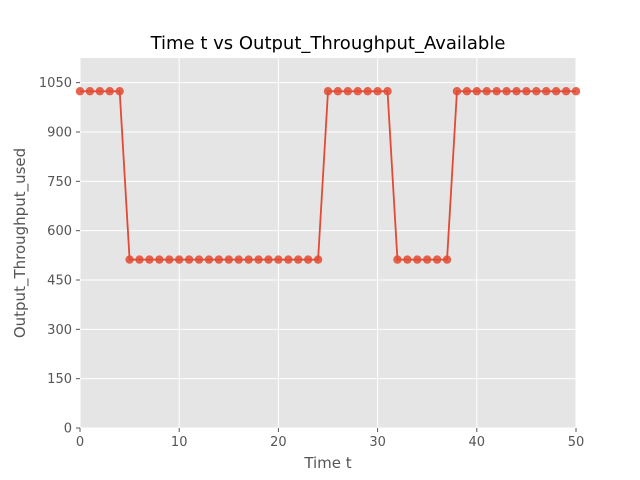  I want to click on y-axis-ticks: 0 150 300 450 600 750 900 1050, so click(59, 256).